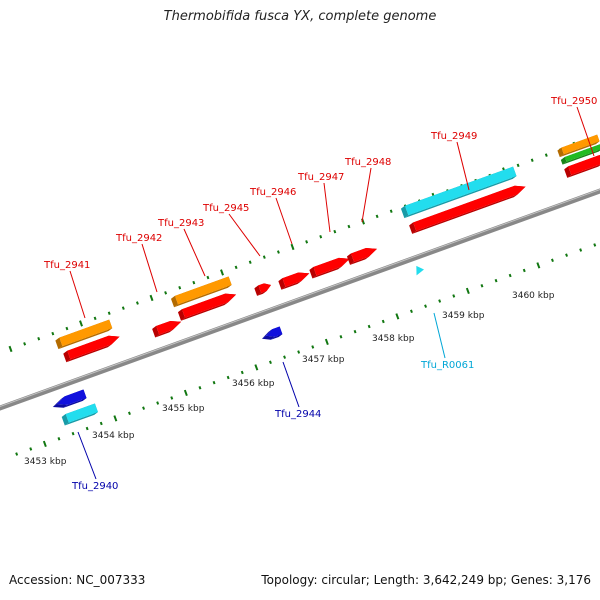 Image resolution: width=600 pixels, height=600 pixels. What do you see at coordinates (45, 462) in the screenshot?
I see `scale-label: 3453 kbp` at bounding box center [45, 462].